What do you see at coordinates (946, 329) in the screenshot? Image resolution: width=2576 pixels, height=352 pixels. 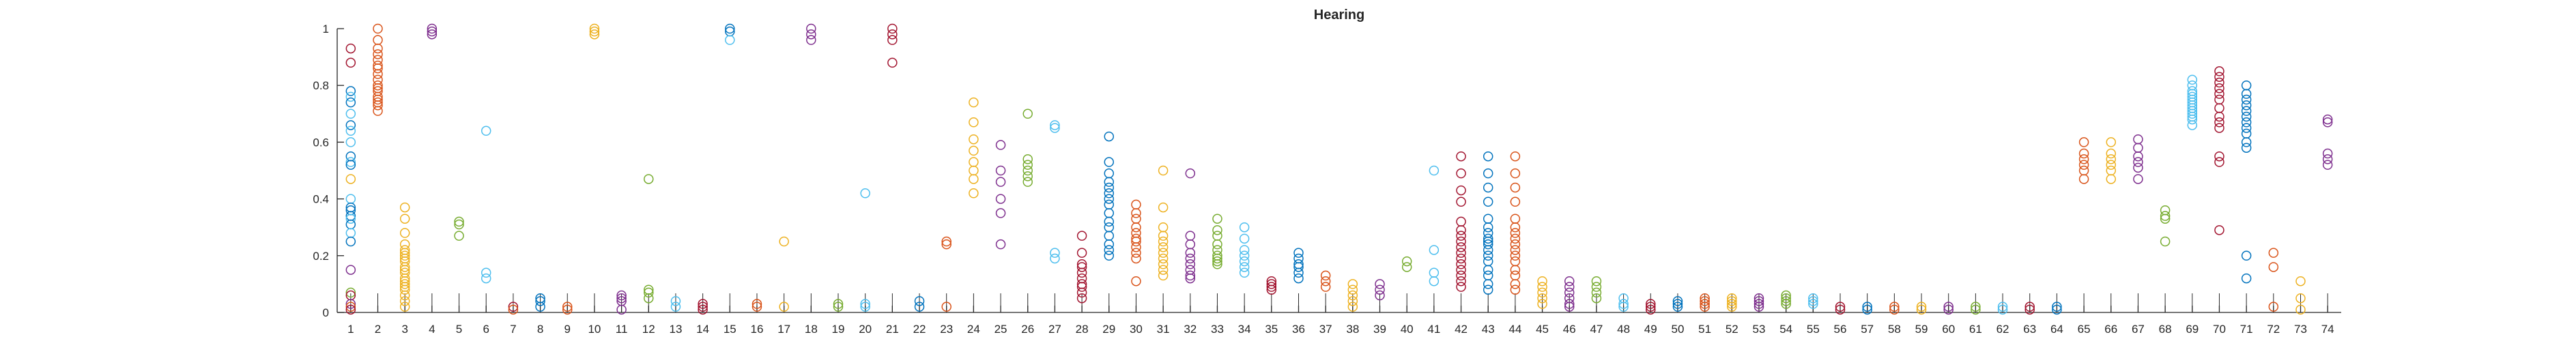 I see `x-tick-label: 23` at bounding box center [946, 329].